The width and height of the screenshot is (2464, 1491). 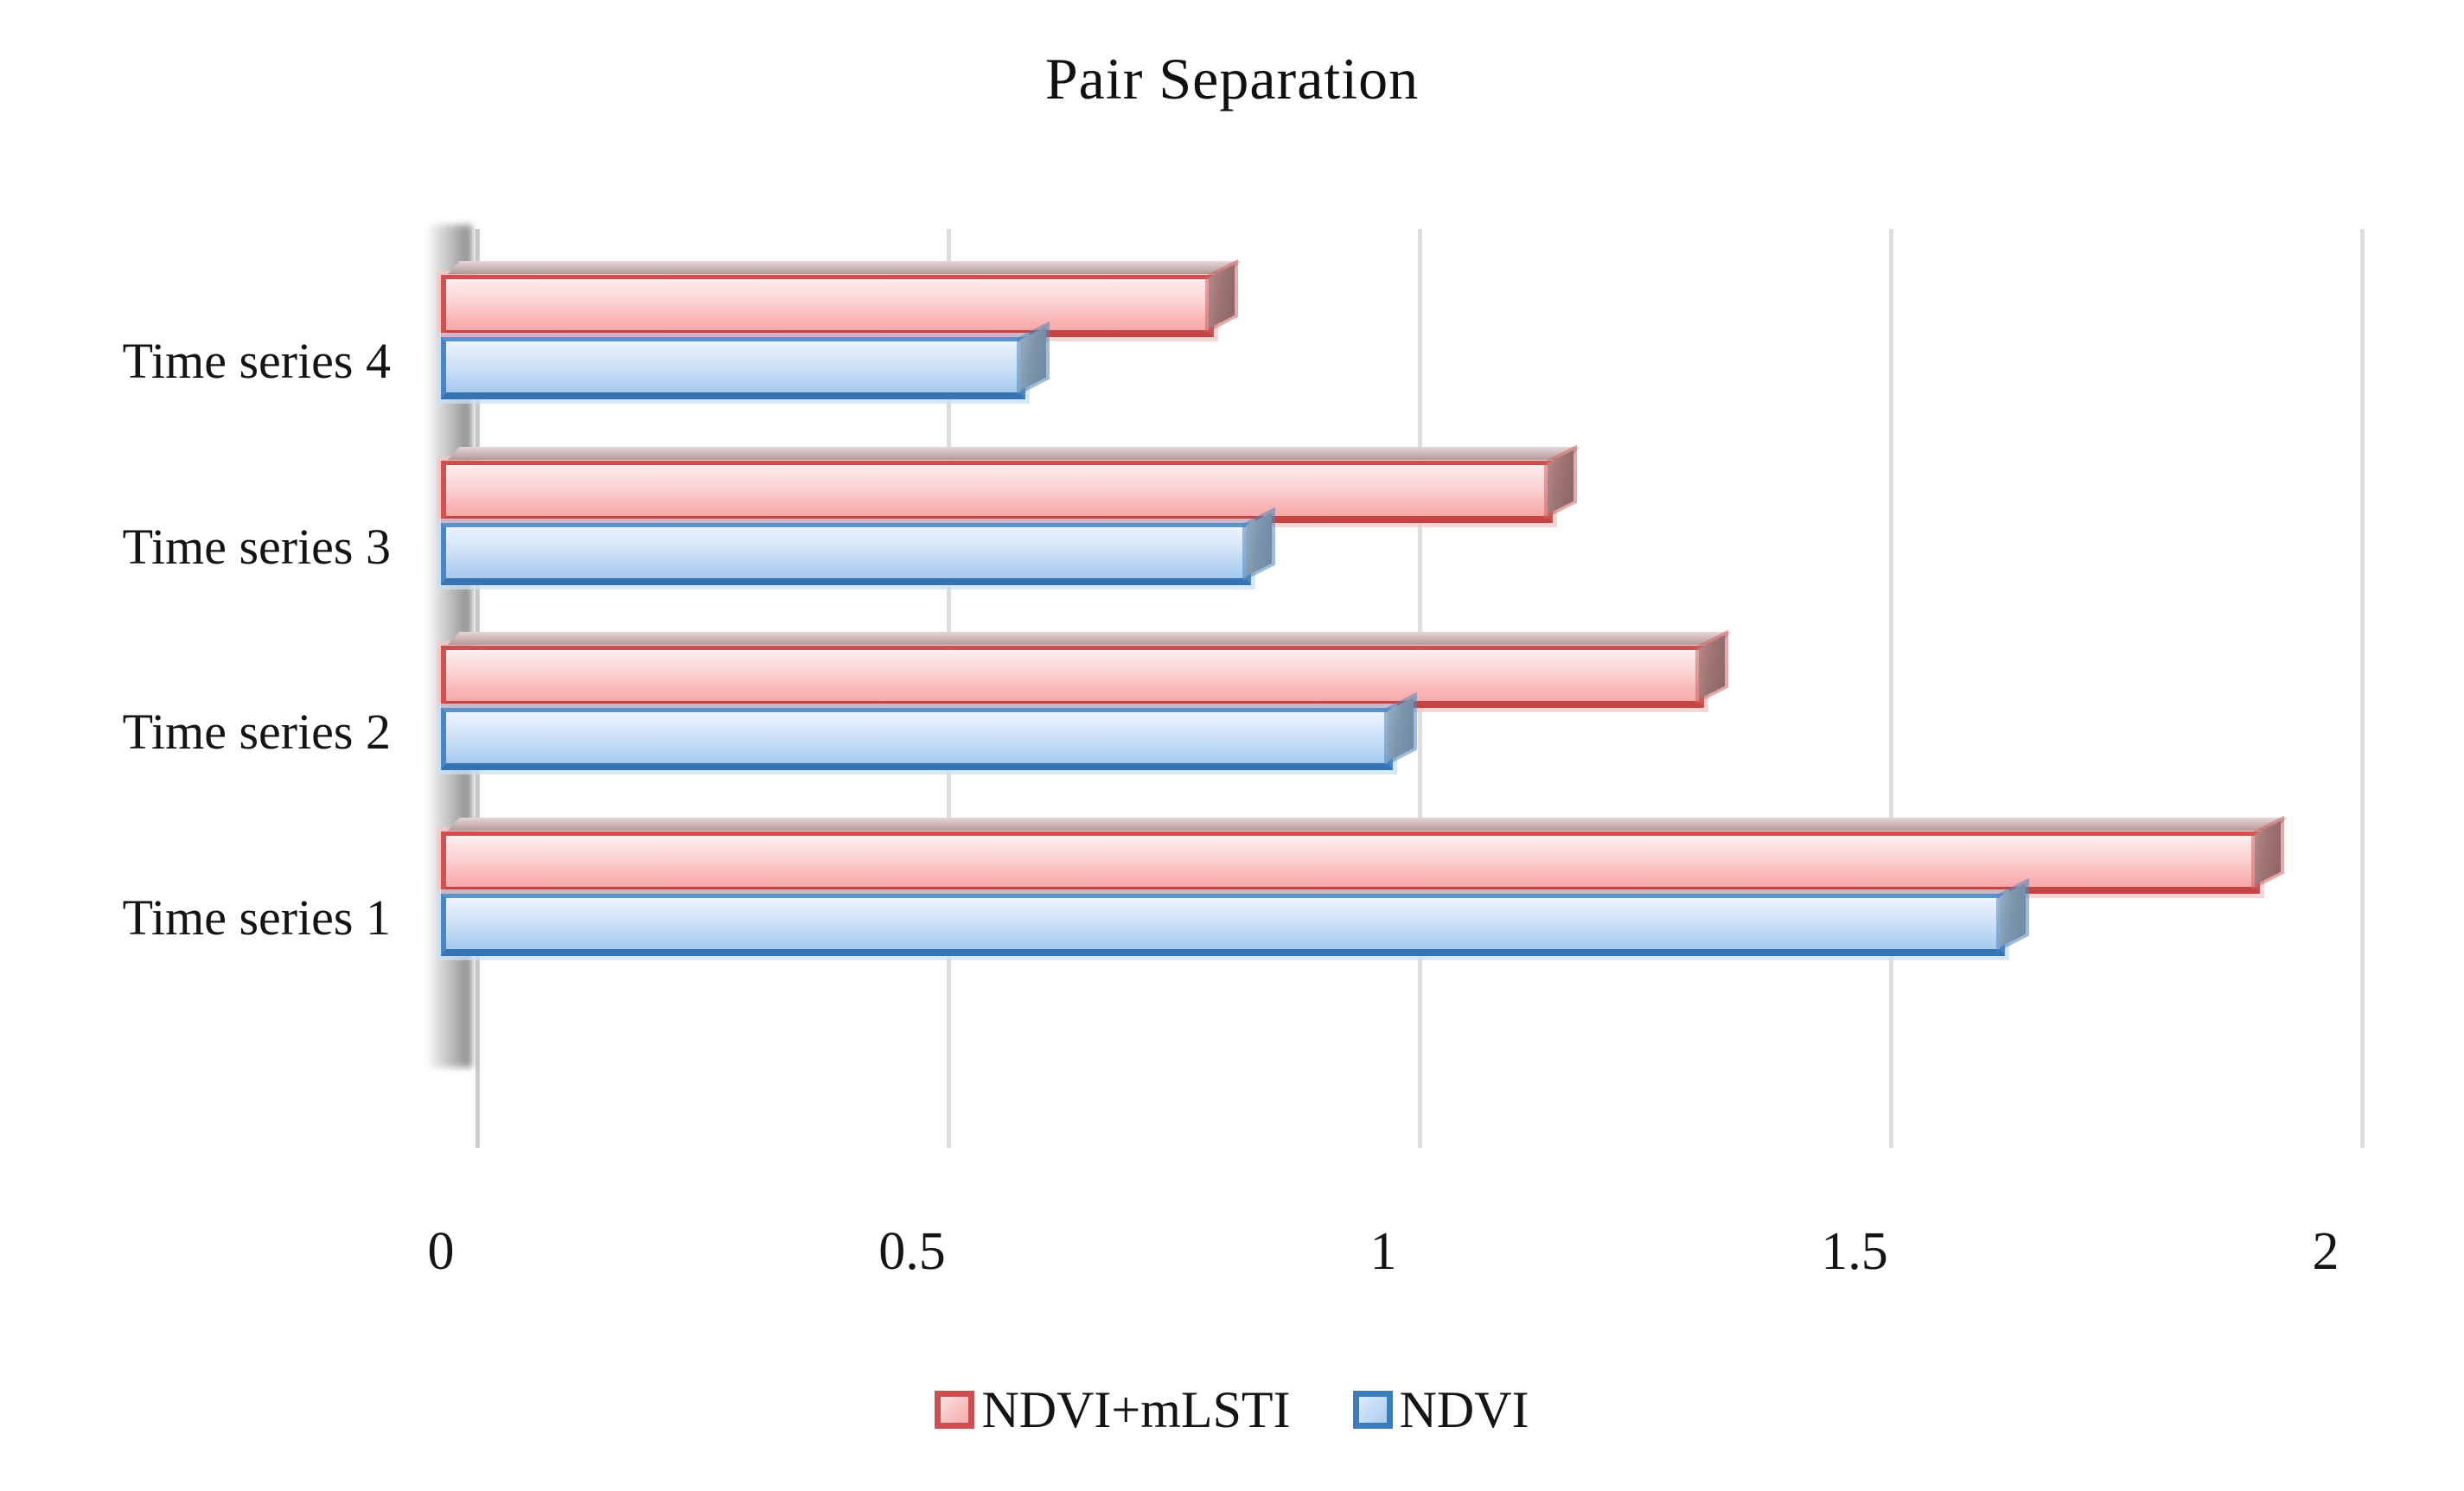 I want to click on x-tick-label: 0, so click(x=441, y=1251).